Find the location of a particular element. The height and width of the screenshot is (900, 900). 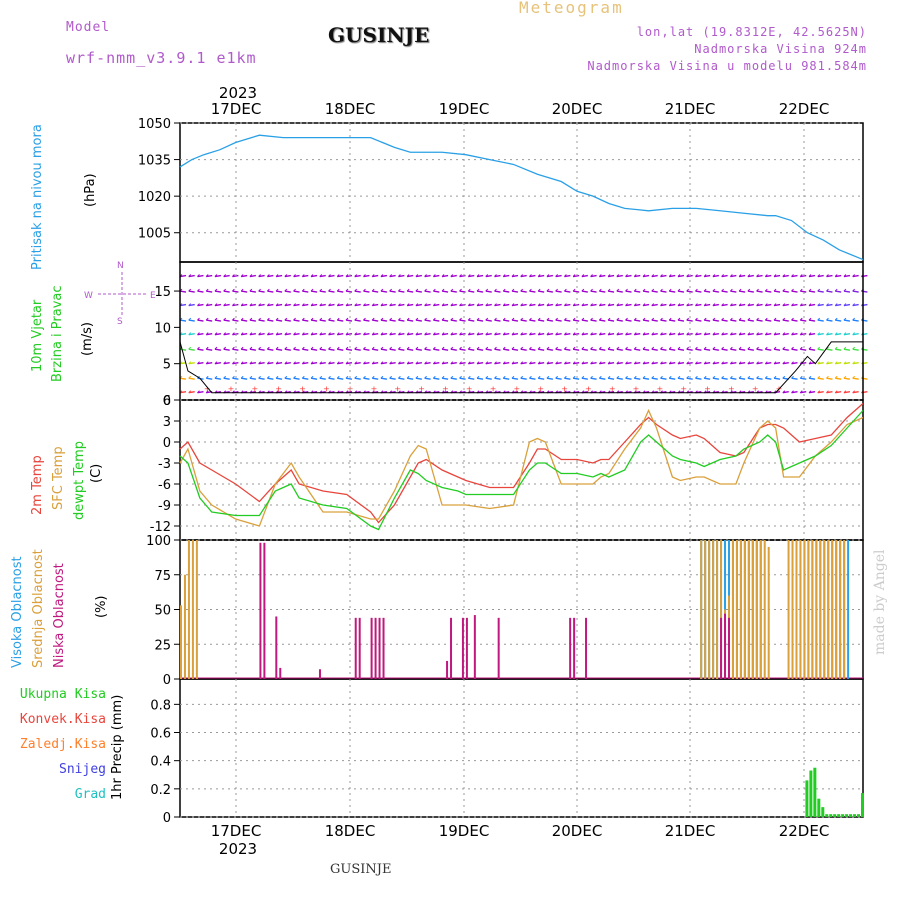

time-label-top: 18DEC is located at coordinates (350, 109).